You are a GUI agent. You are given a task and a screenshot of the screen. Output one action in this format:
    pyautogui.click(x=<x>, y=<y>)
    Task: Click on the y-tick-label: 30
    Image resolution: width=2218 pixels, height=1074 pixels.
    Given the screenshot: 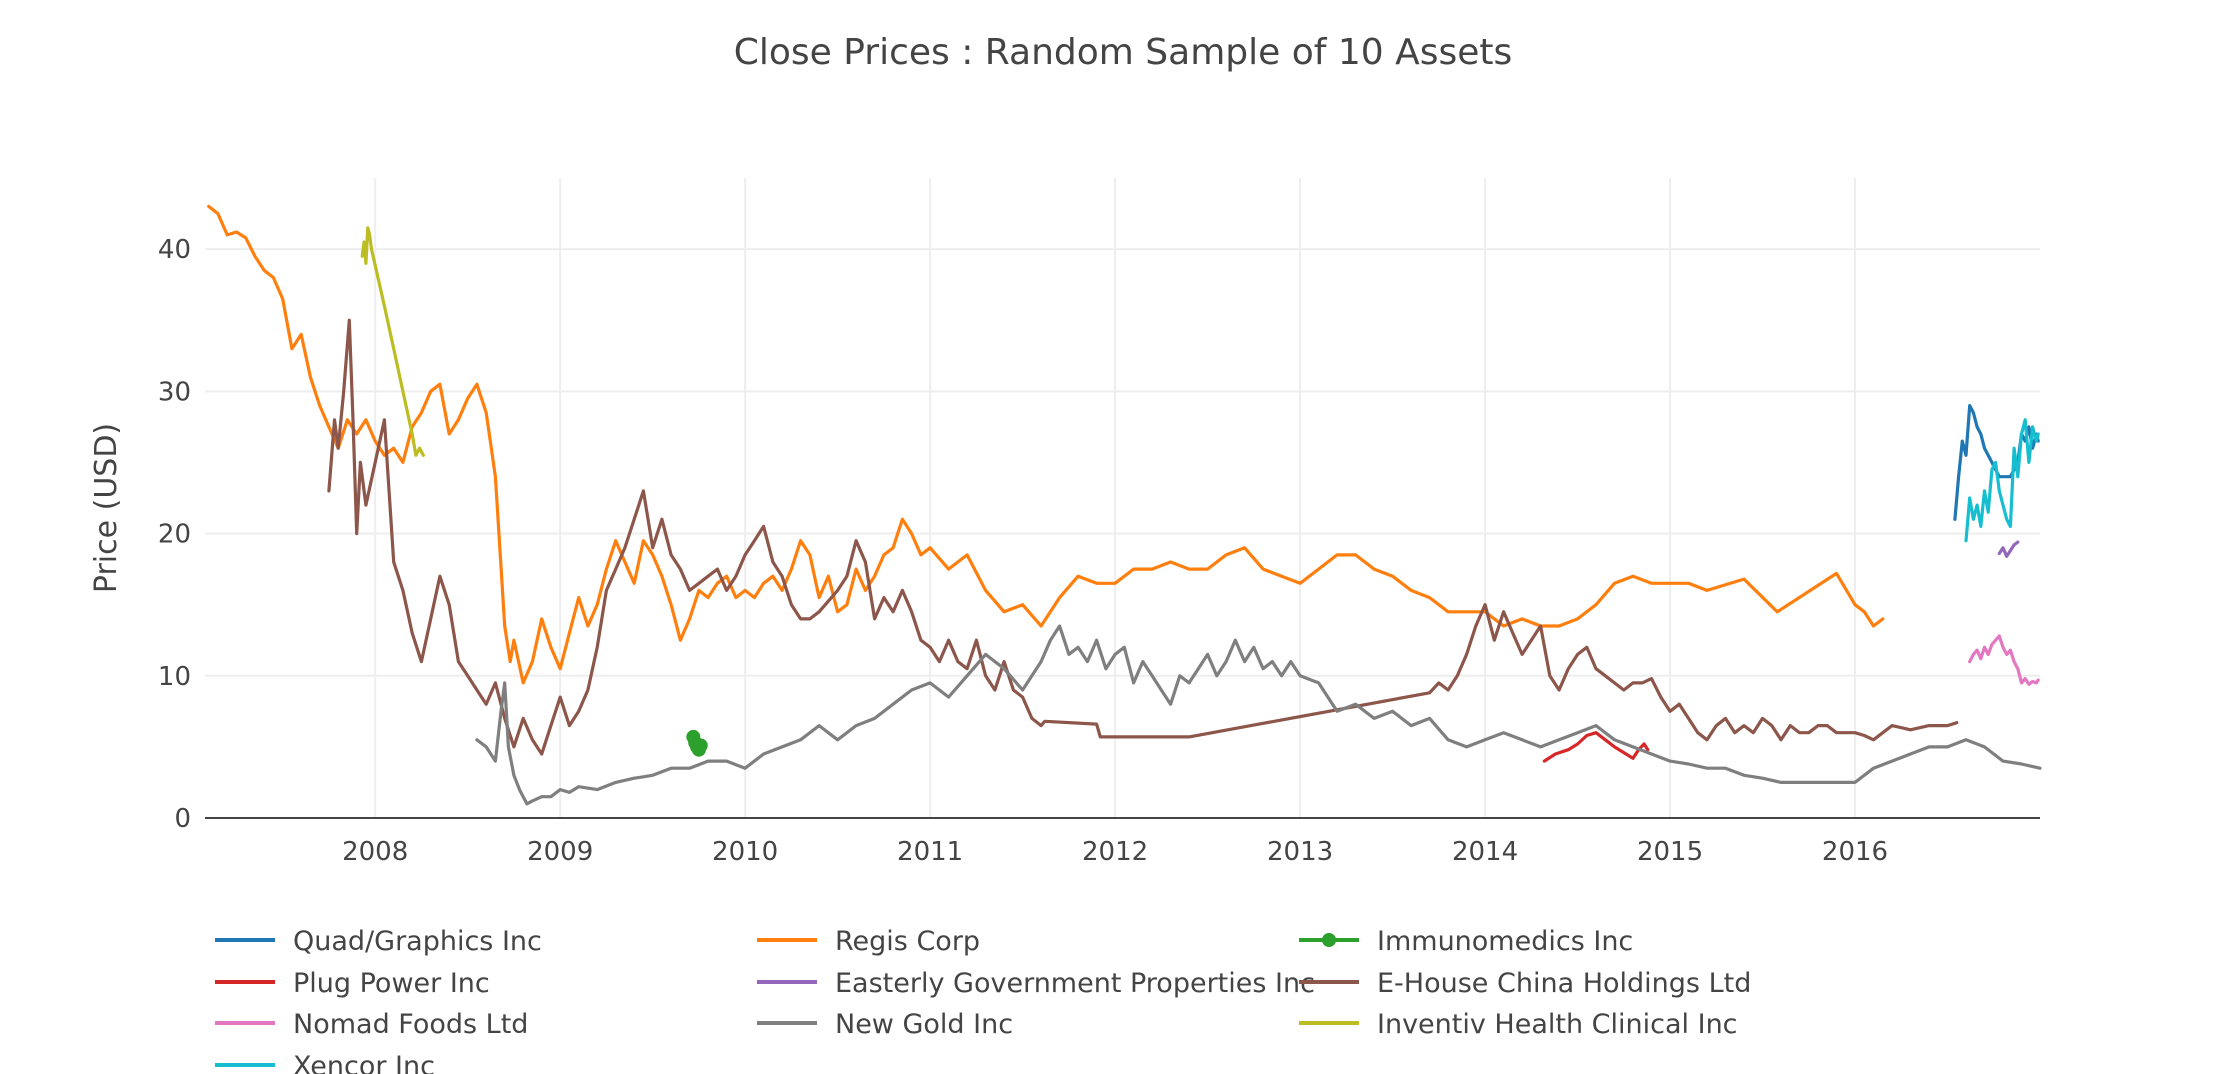 What is the action you would take?
    pyautogui.click(x=174, y=392)
    